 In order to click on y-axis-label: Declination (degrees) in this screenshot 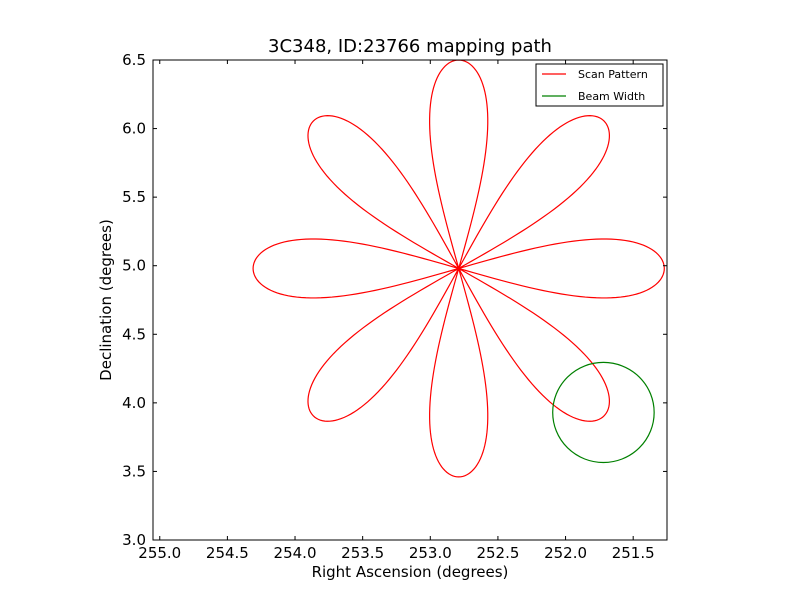, I will do `click(106, 300)`.